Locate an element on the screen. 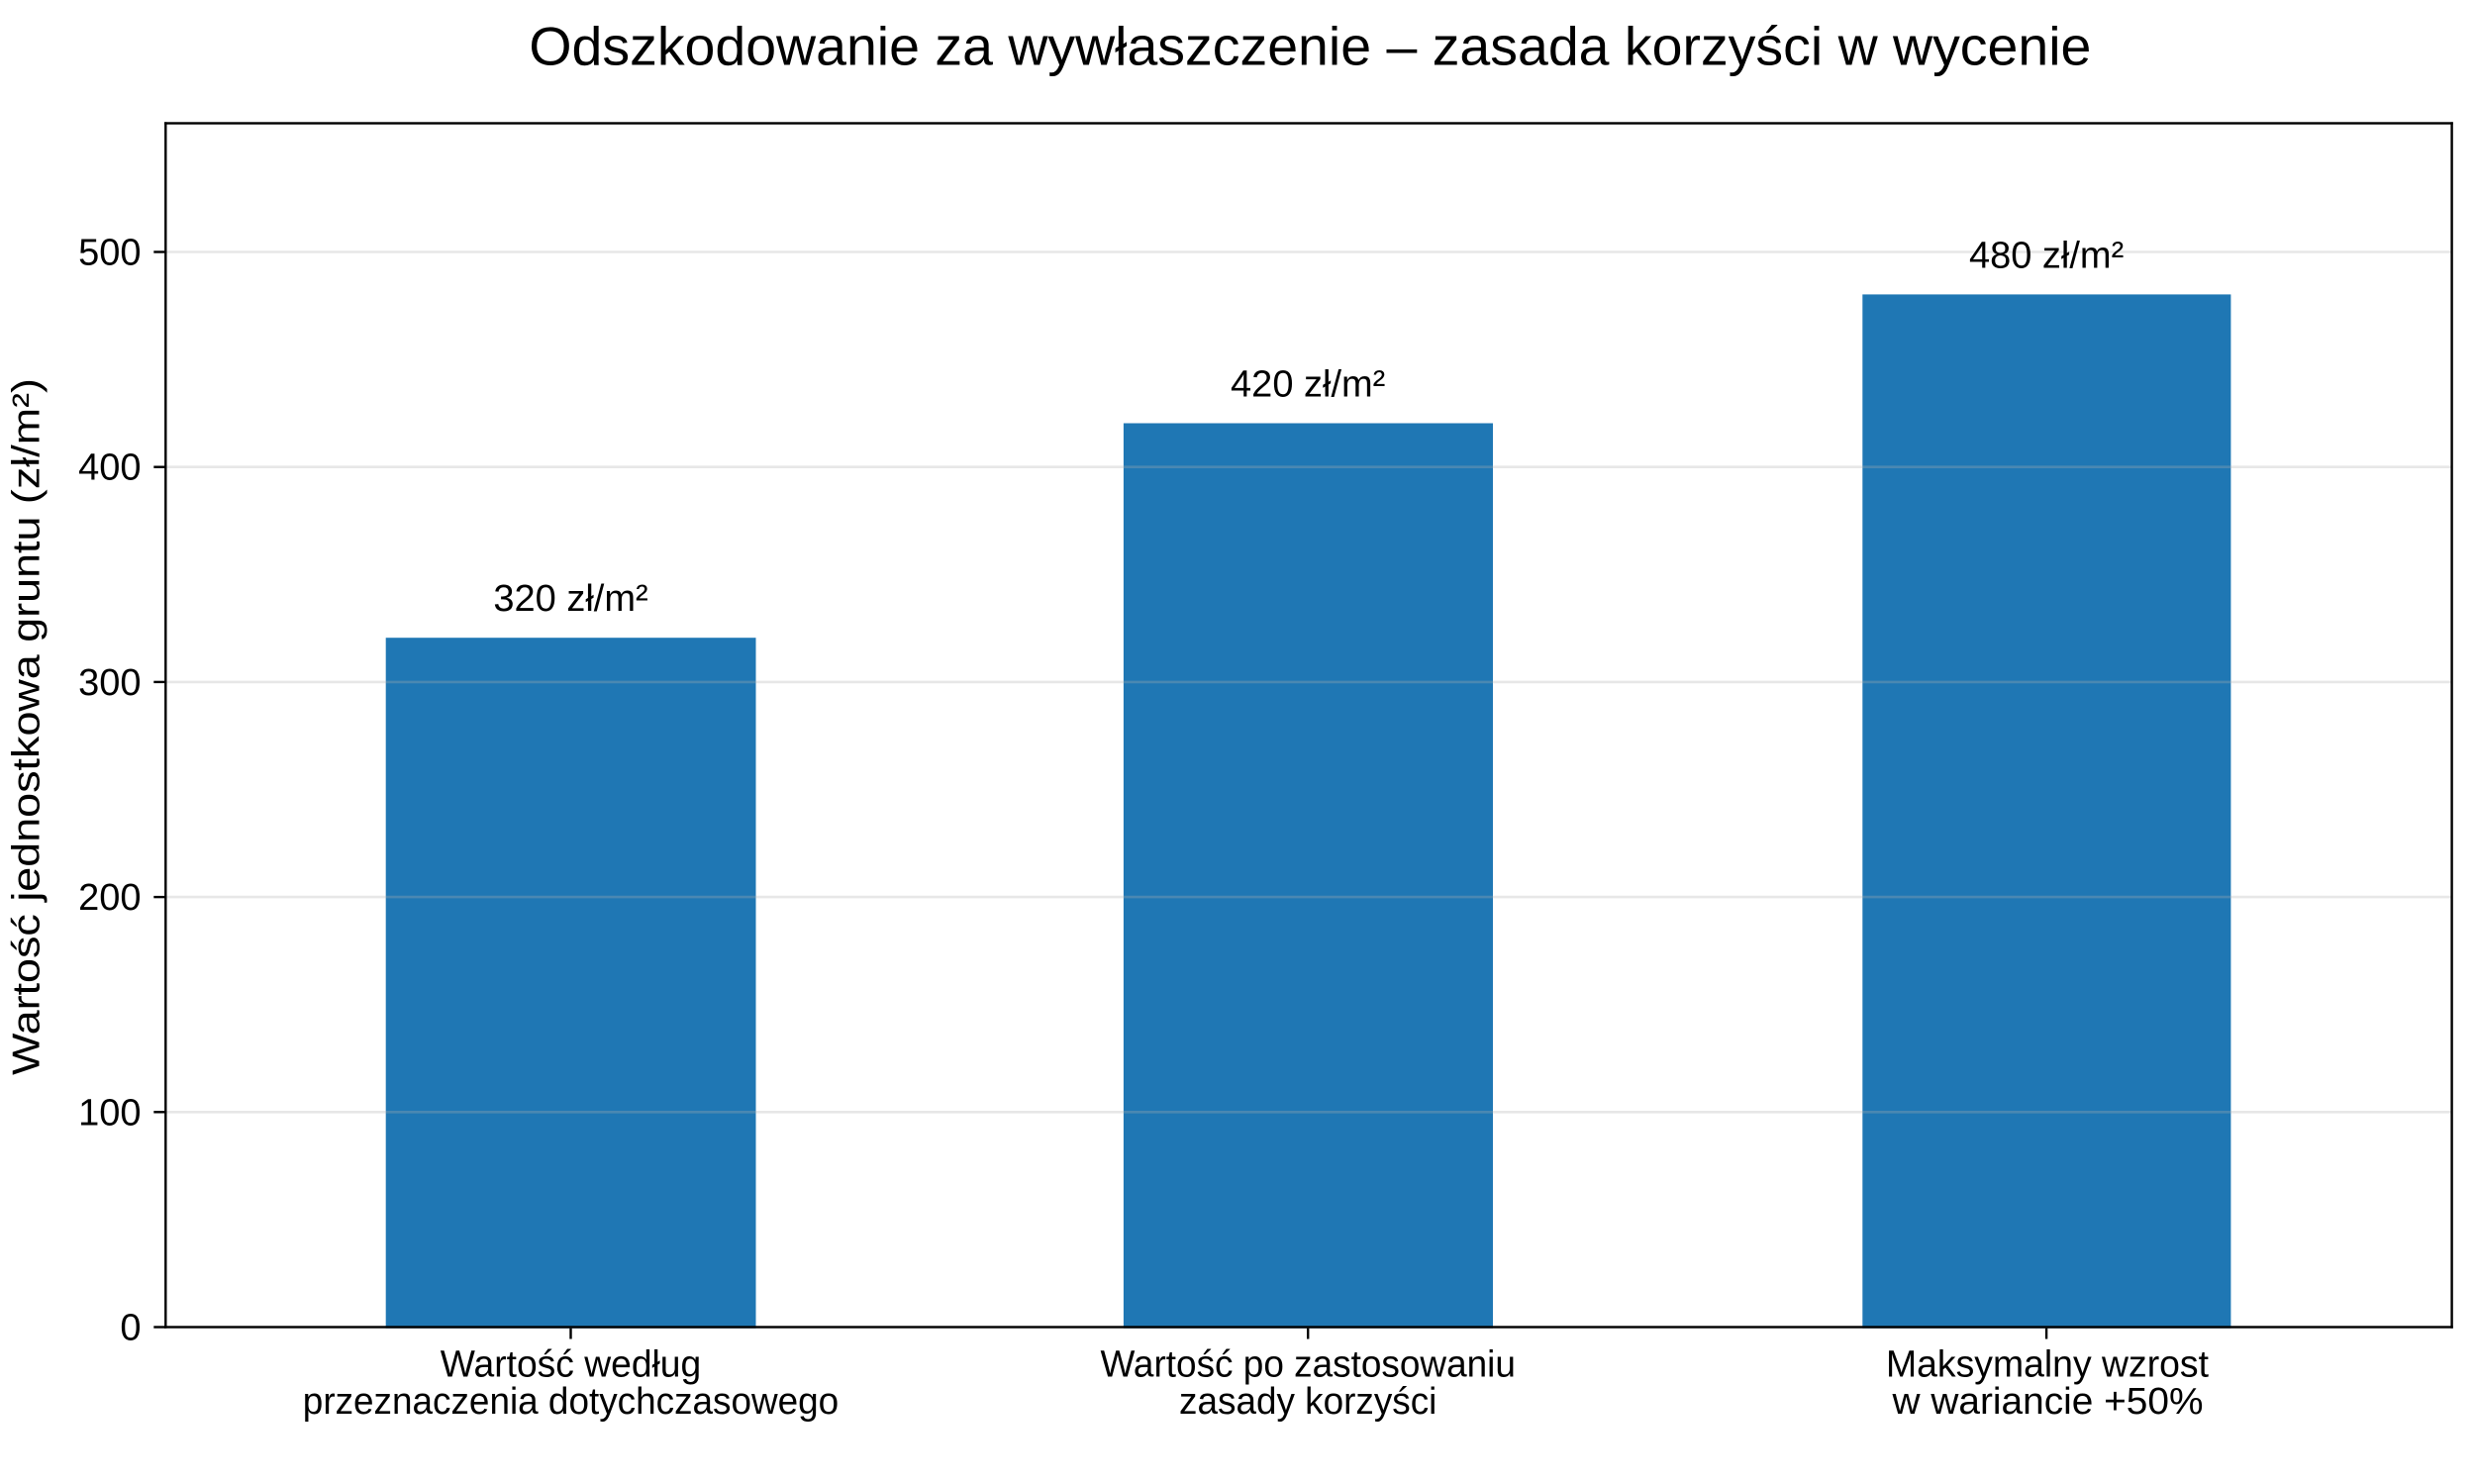 The width and height of the screenshot is (2475, 1484). svg-text: 400 is located at coordinates (109, 468).